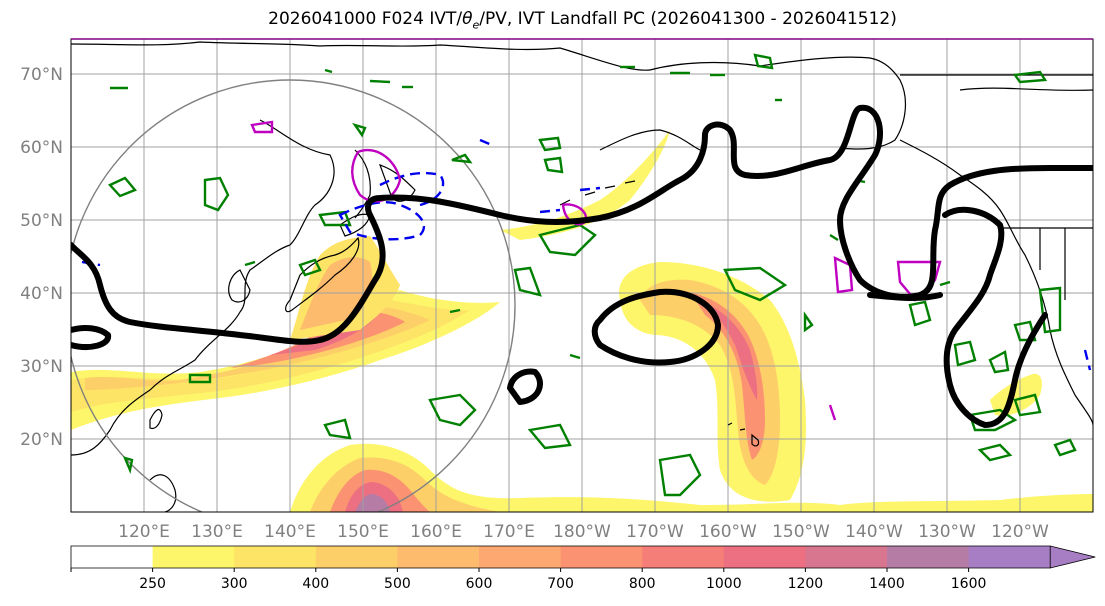 The width and height of the screenshot is (1105, 606). Describe the element at coordinates (41, 294) in the screenshot. I see `lat-label: 40°N` at that location.